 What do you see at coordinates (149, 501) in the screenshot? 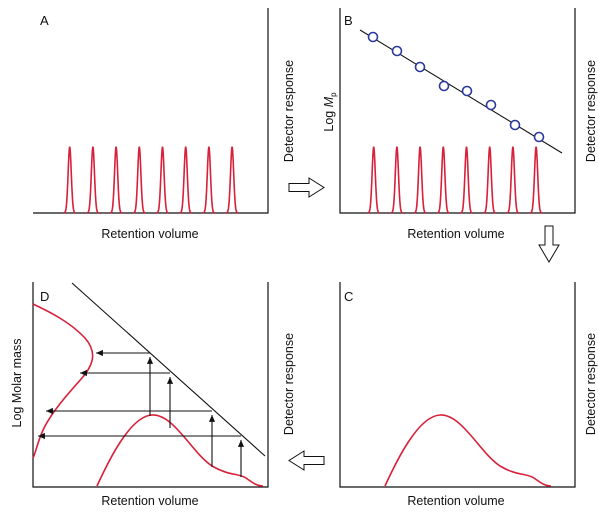
I see `panel-d-xlabel: Retention volume` at bounding box center [149, 501].